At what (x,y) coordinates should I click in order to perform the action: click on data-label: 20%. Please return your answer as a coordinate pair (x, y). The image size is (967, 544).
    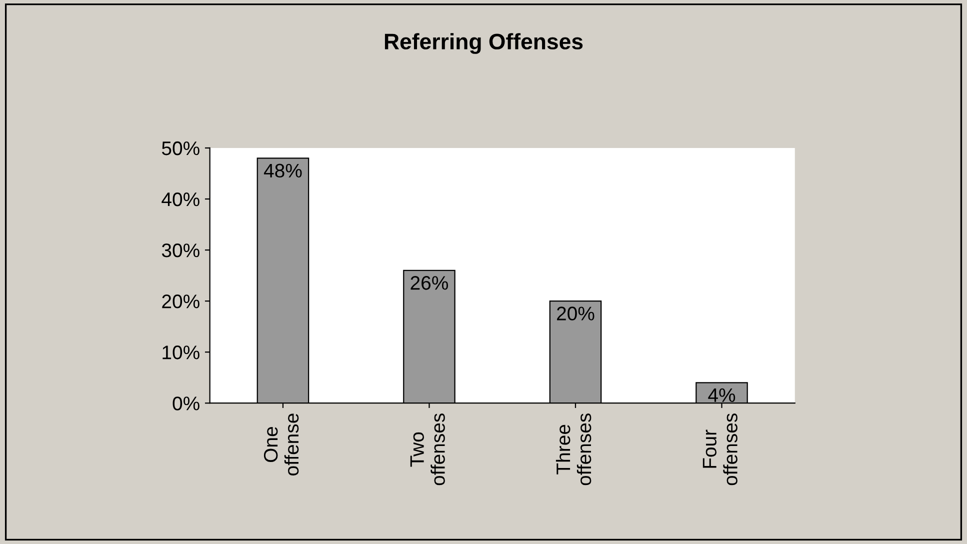
    Looking at the image, I should click on (575, 313).